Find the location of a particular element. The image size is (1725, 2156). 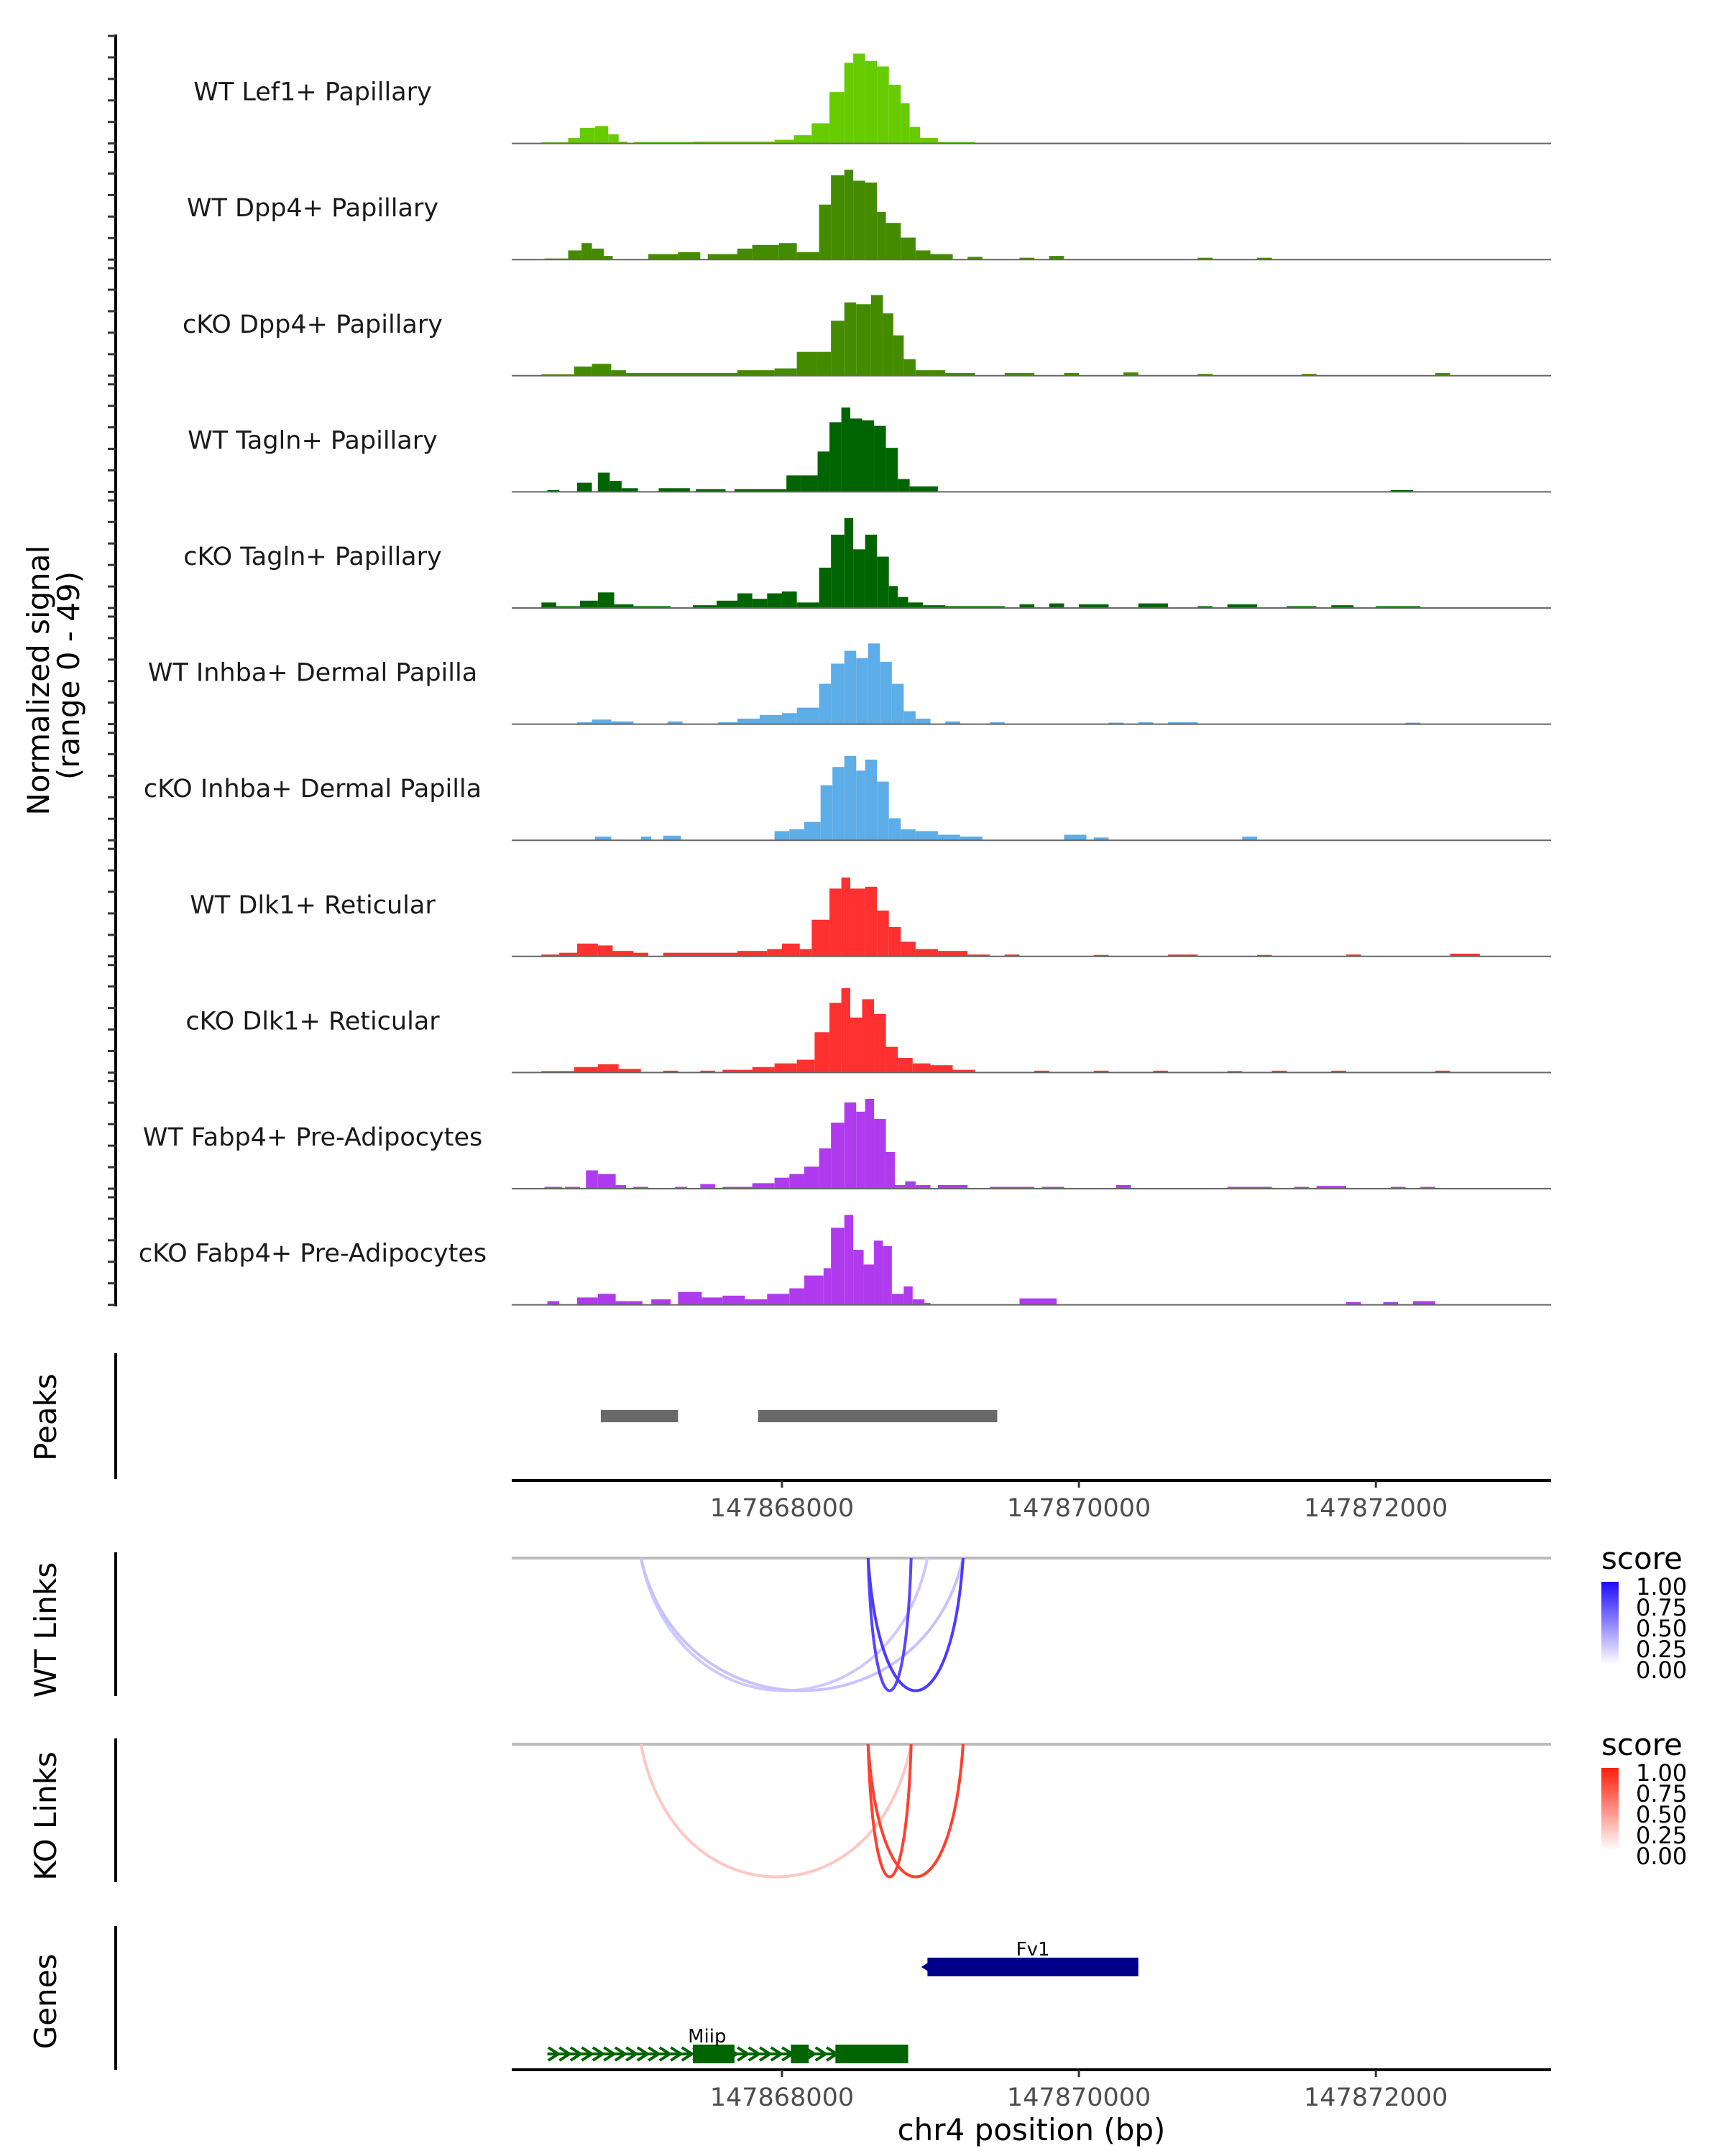

y-axis-title-line2: (range 0 - 49) is located at coordinates (68, 675).